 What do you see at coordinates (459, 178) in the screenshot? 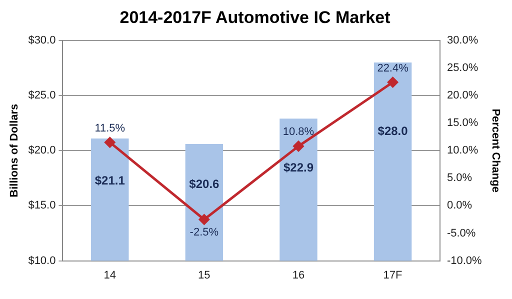
I see `y2-tick-label: 5.0%` at bounding box center [459, 178].